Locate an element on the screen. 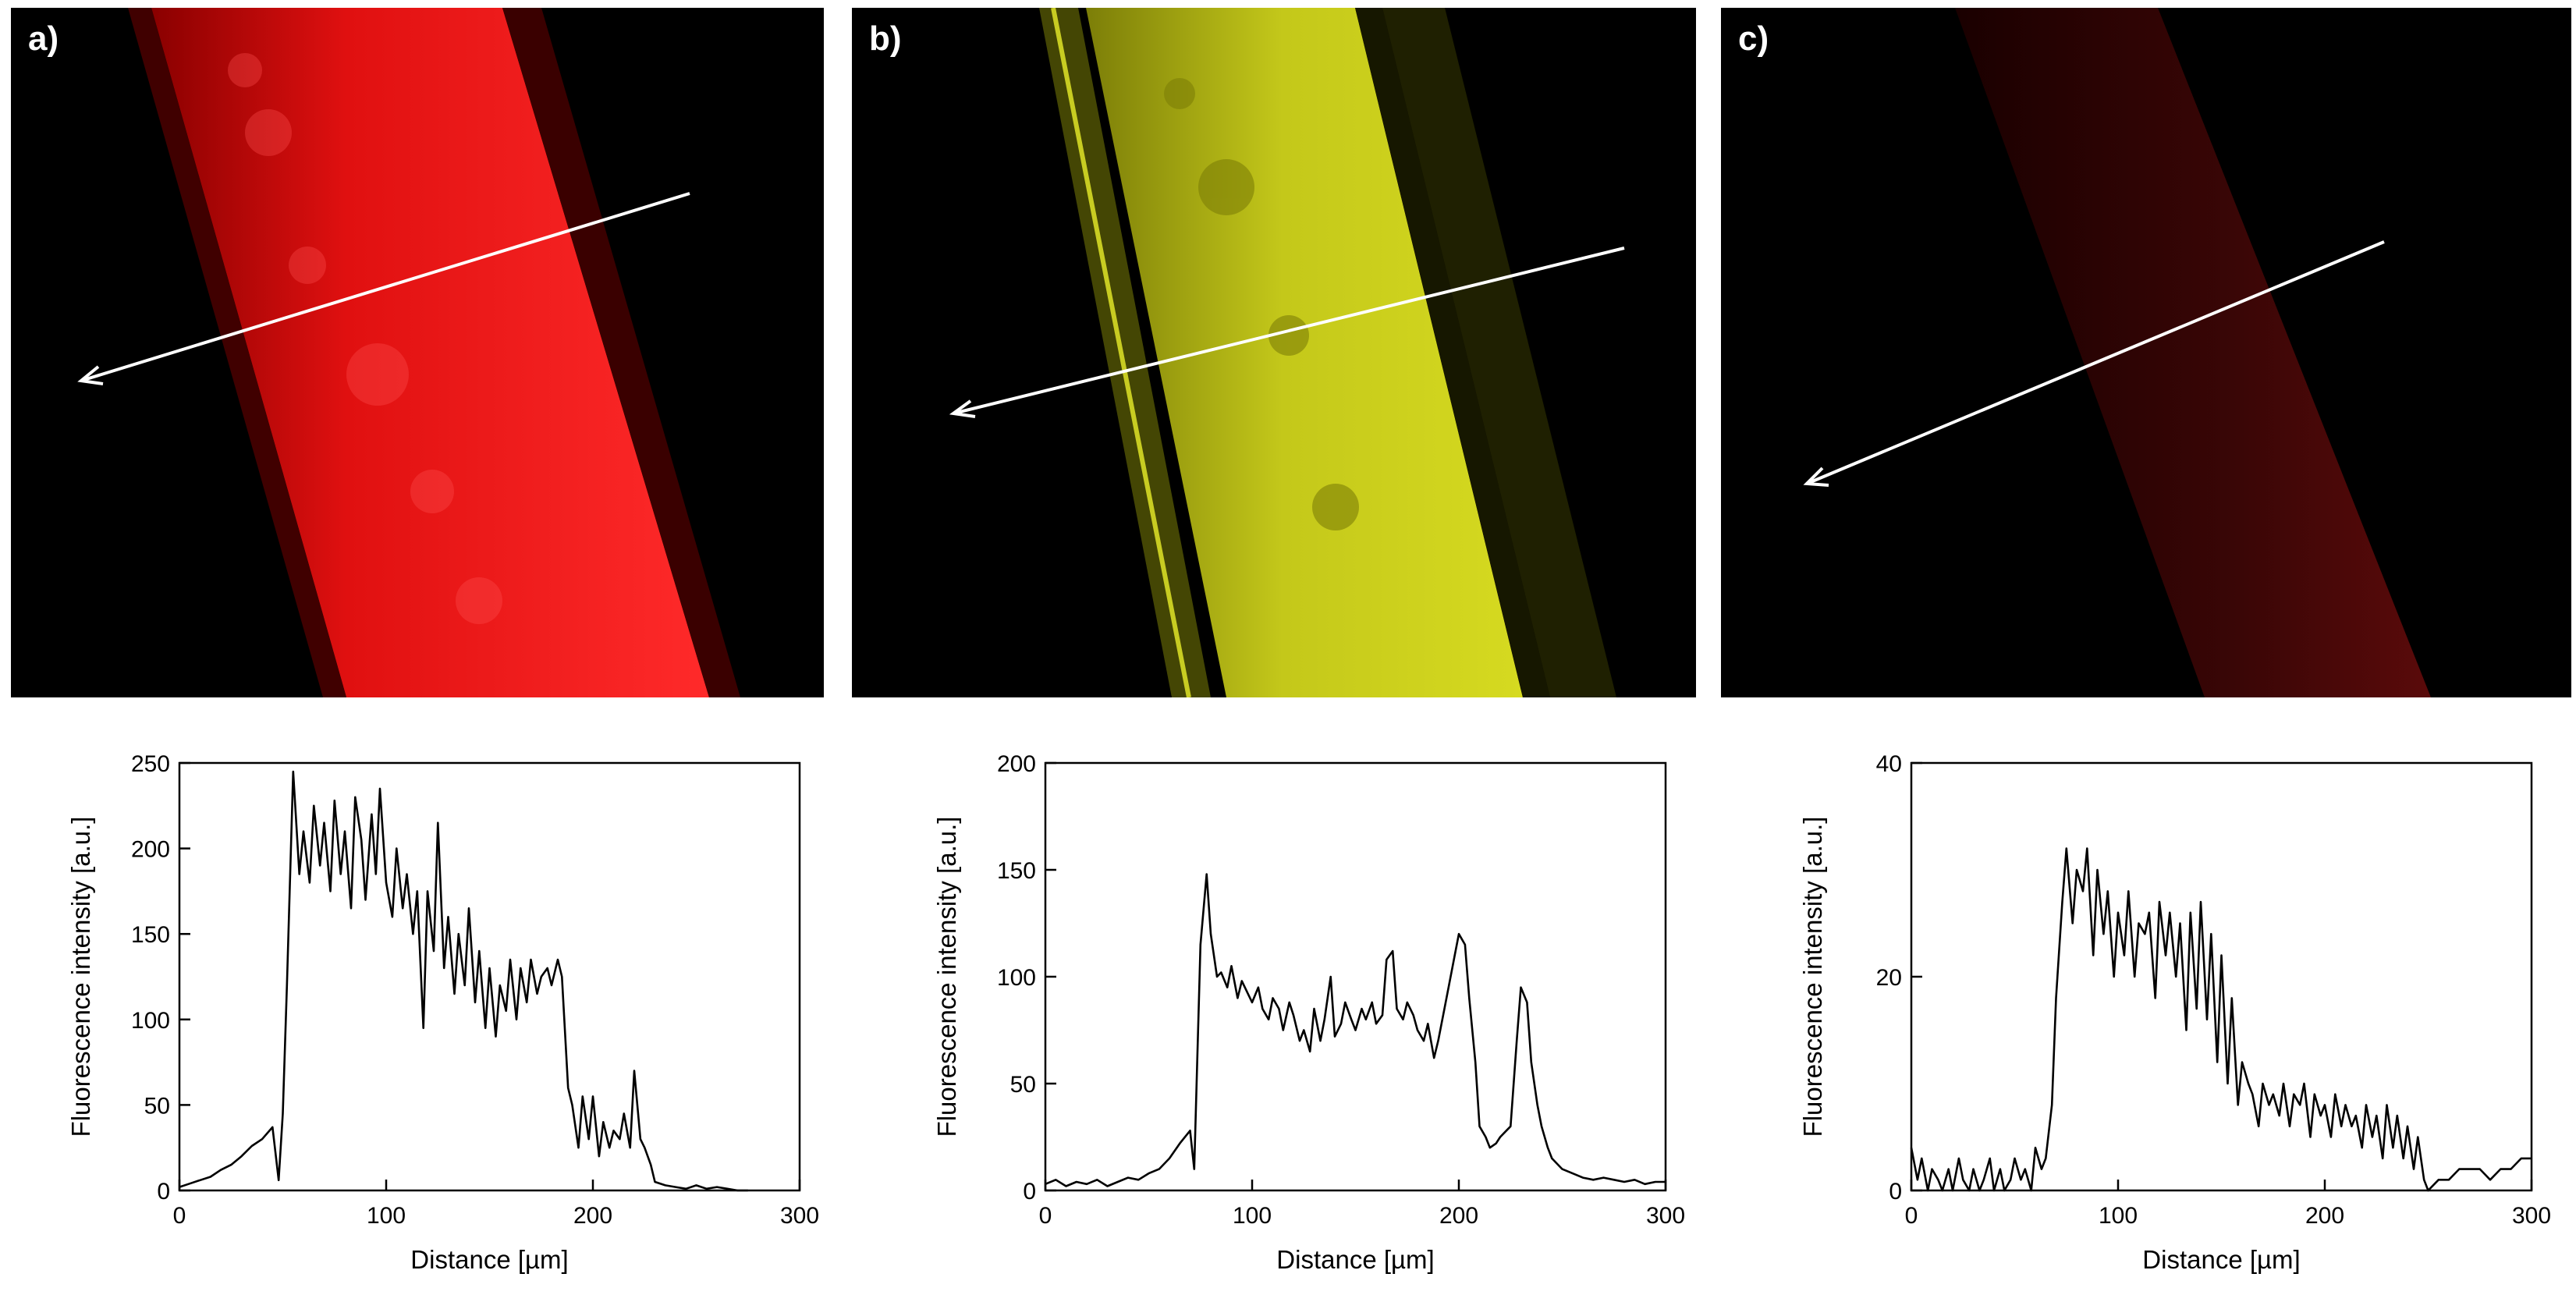  y-tick-label: 40 is located at coordinates (1889, 764).